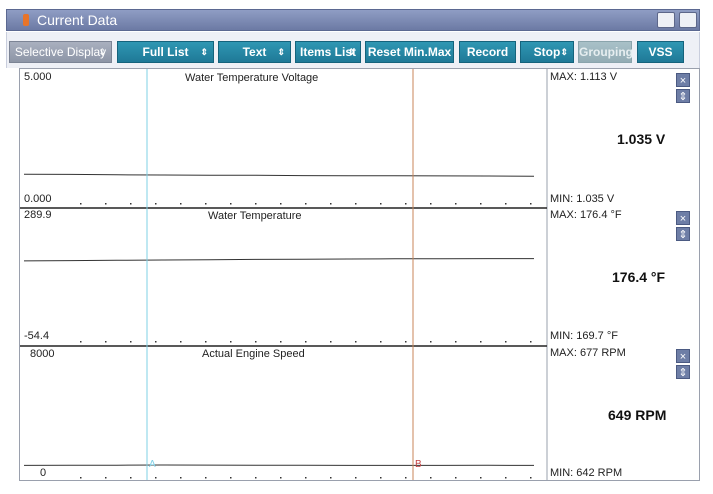  I want to click on items-list-arrow-icon: ⇕, so click(351, 52).